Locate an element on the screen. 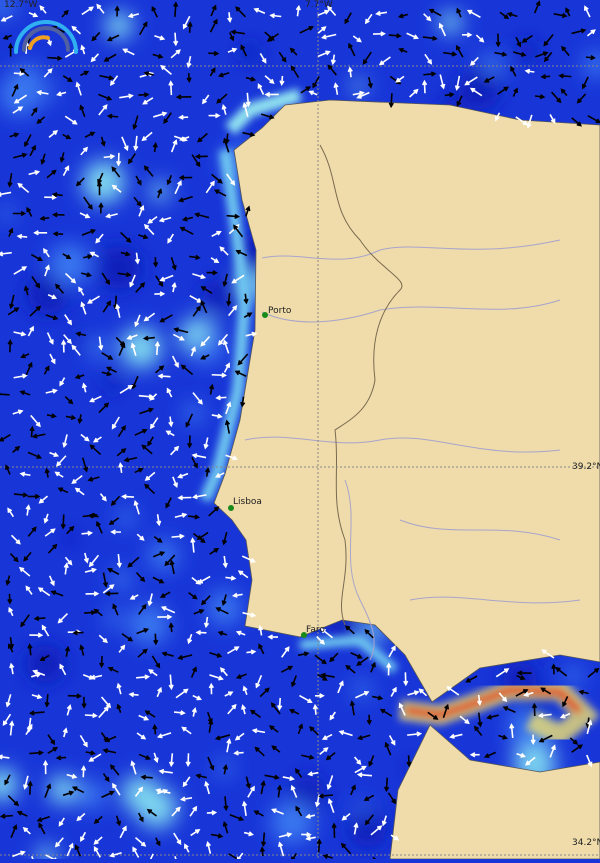  lat-label-mid: 39.2°N is located at coordinates (586, 467).